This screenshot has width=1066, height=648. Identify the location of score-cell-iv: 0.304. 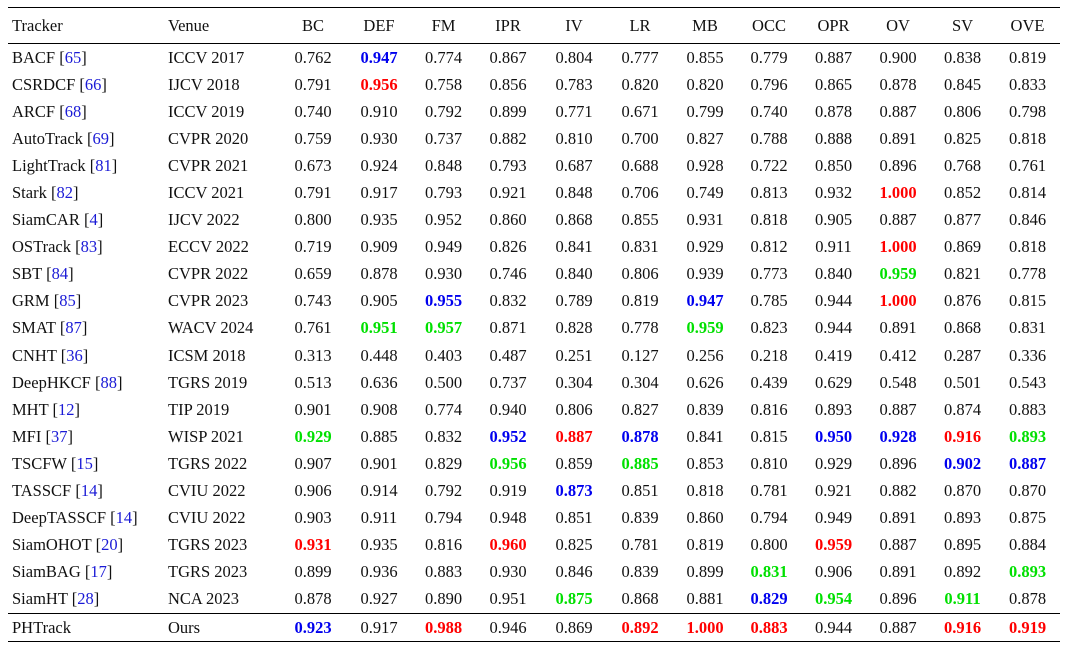
(574, 382).